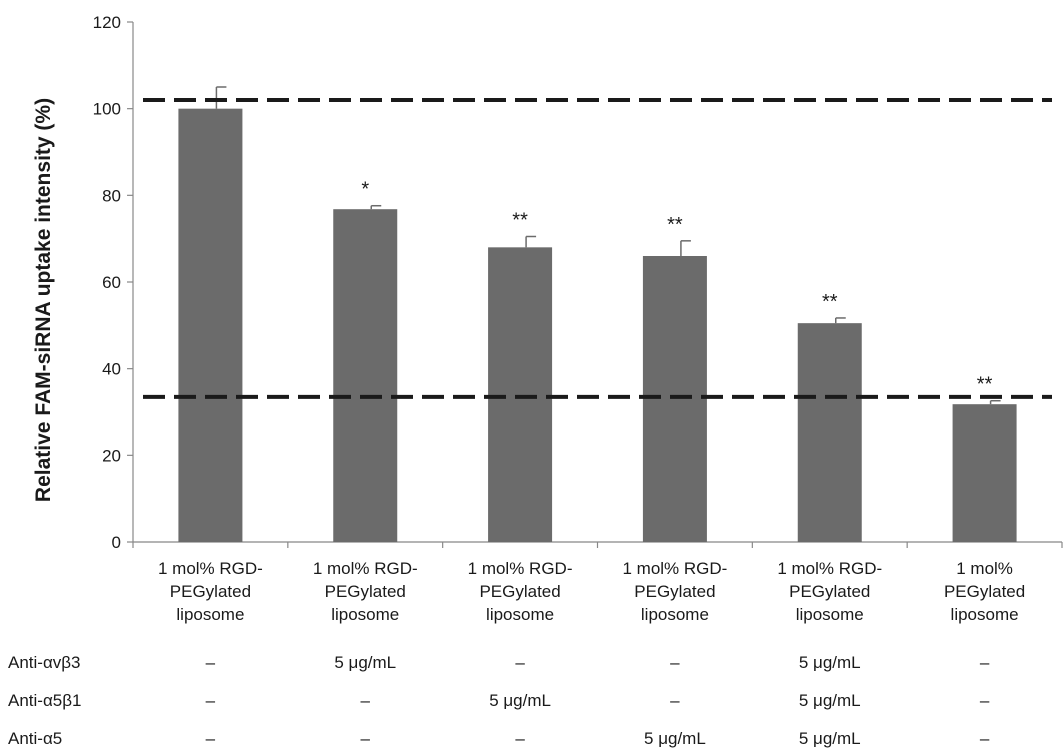 The width and height of the screenshot is (1063, 749). What do you see at coordinates (44, 700) in the screenshot?
I see `treatment-row-label: Anti-α5β1` at bounding box center [44, 700].